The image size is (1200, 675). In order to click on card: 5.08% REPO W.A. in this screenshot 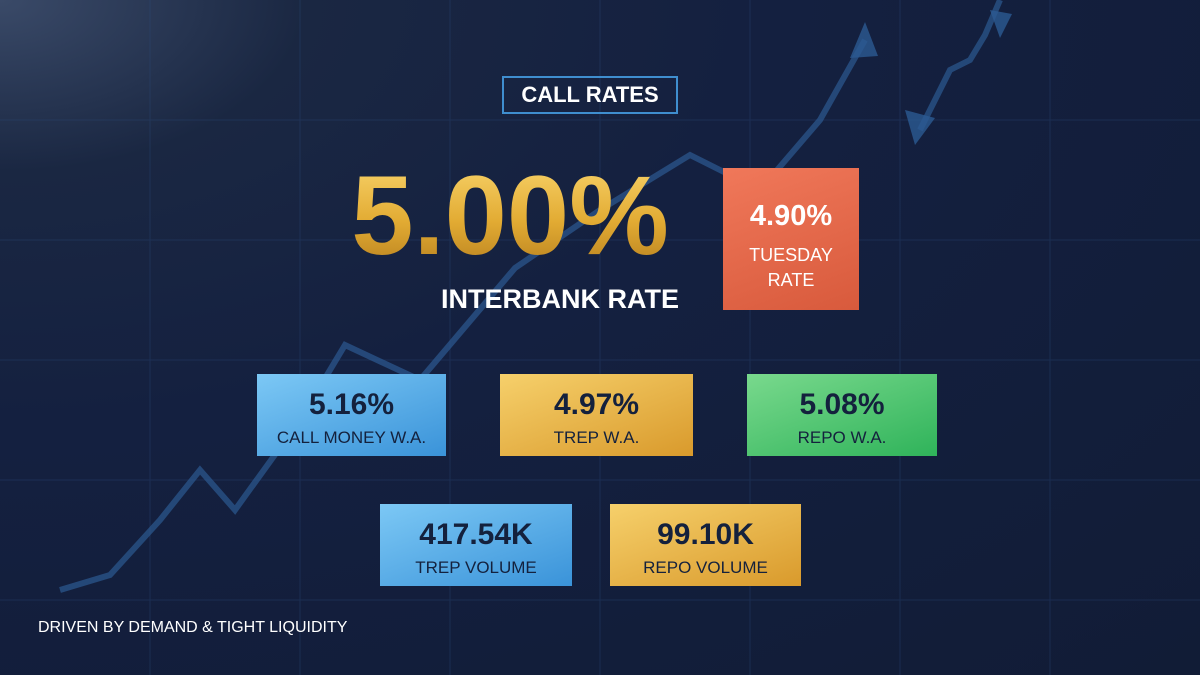, I will do `click(842, 415)`.